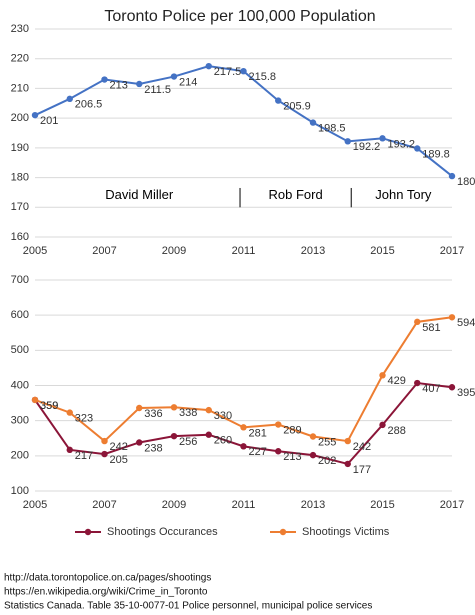 The width and height of the screenshot is (475, 615). What do you see at coordinates (139, 194) in the screenshot?
I see `annotation: David Miller` at bounding box center [139, 194].